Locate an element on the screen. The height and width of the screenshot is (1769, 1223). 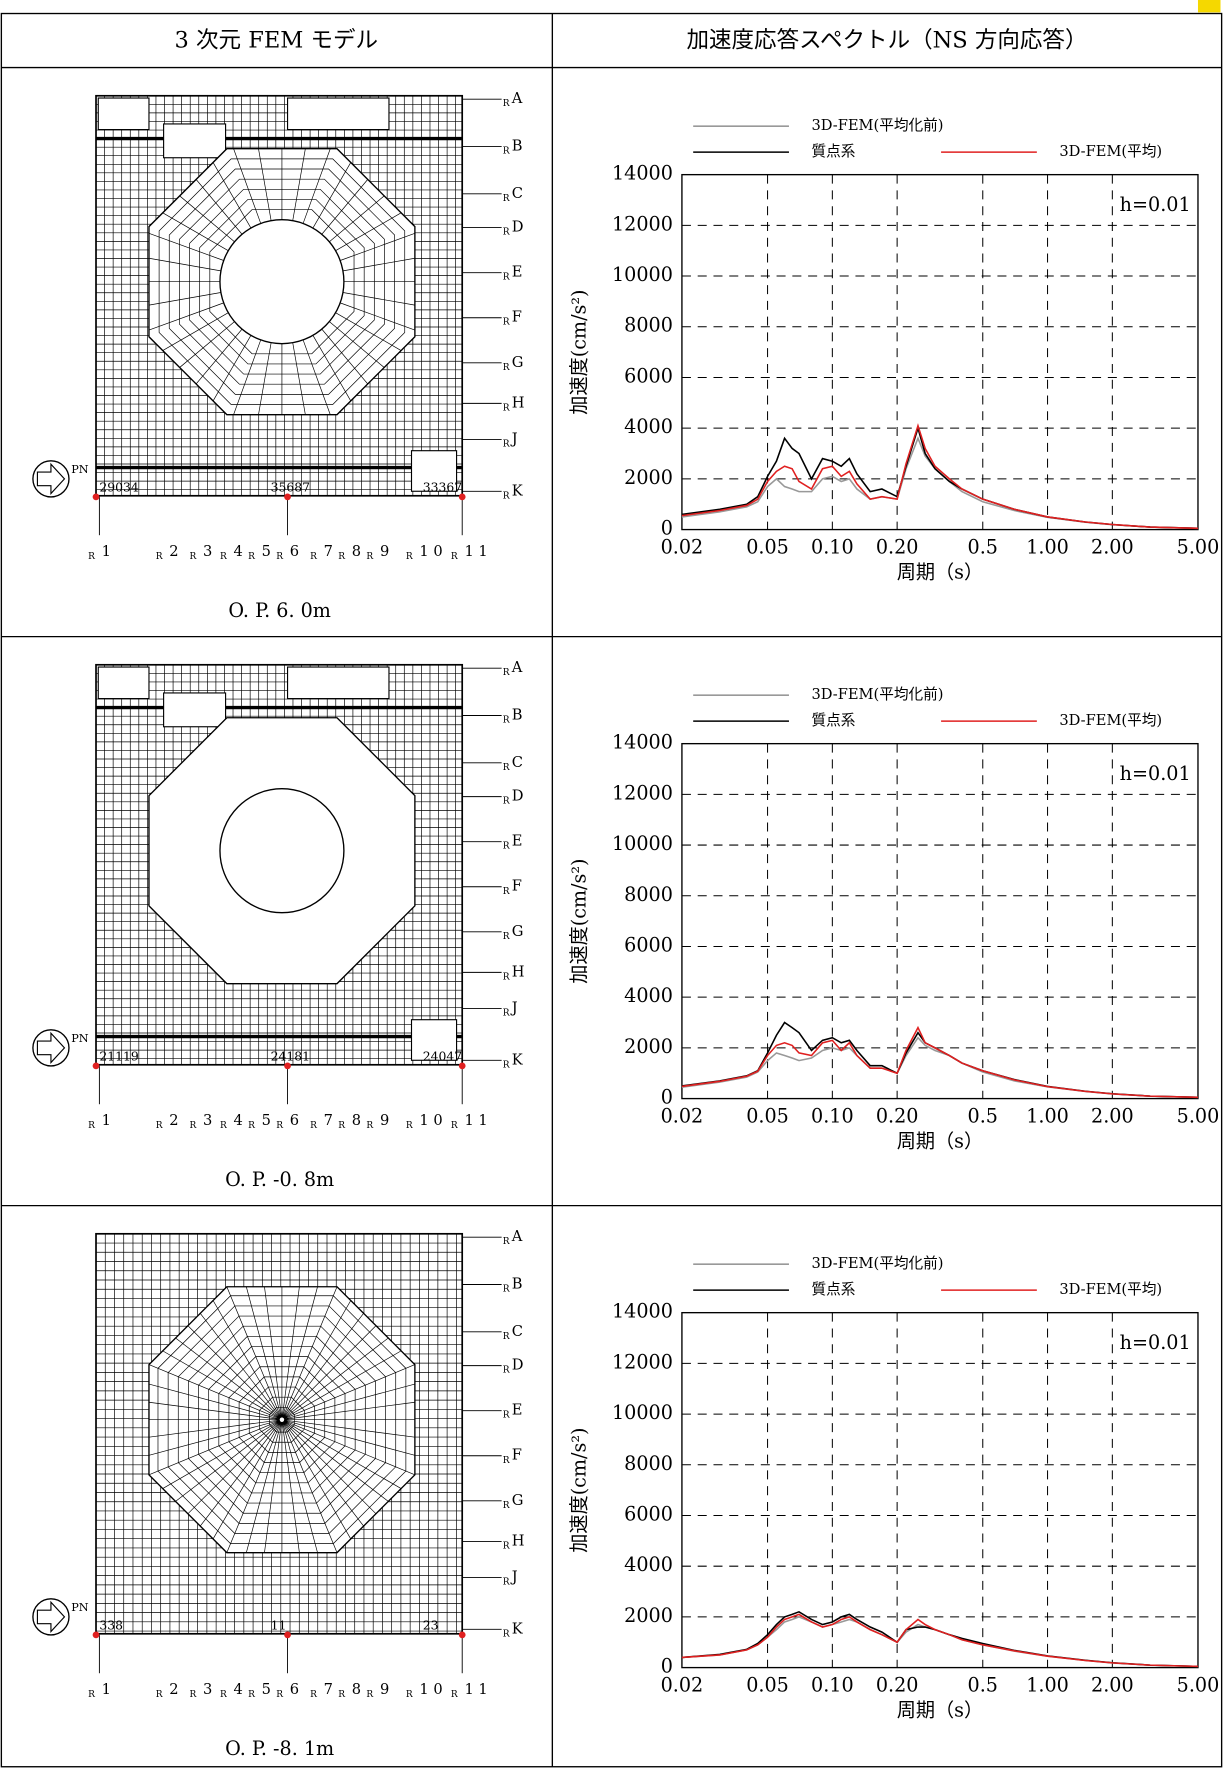
core-circle is located at coordinates (282, 851).